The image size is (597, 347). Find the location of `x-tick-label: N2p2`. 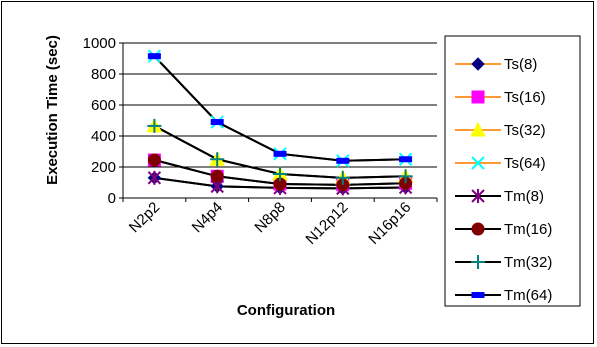

x-tick-label: N2p2 is located at coordinates (144, 217).